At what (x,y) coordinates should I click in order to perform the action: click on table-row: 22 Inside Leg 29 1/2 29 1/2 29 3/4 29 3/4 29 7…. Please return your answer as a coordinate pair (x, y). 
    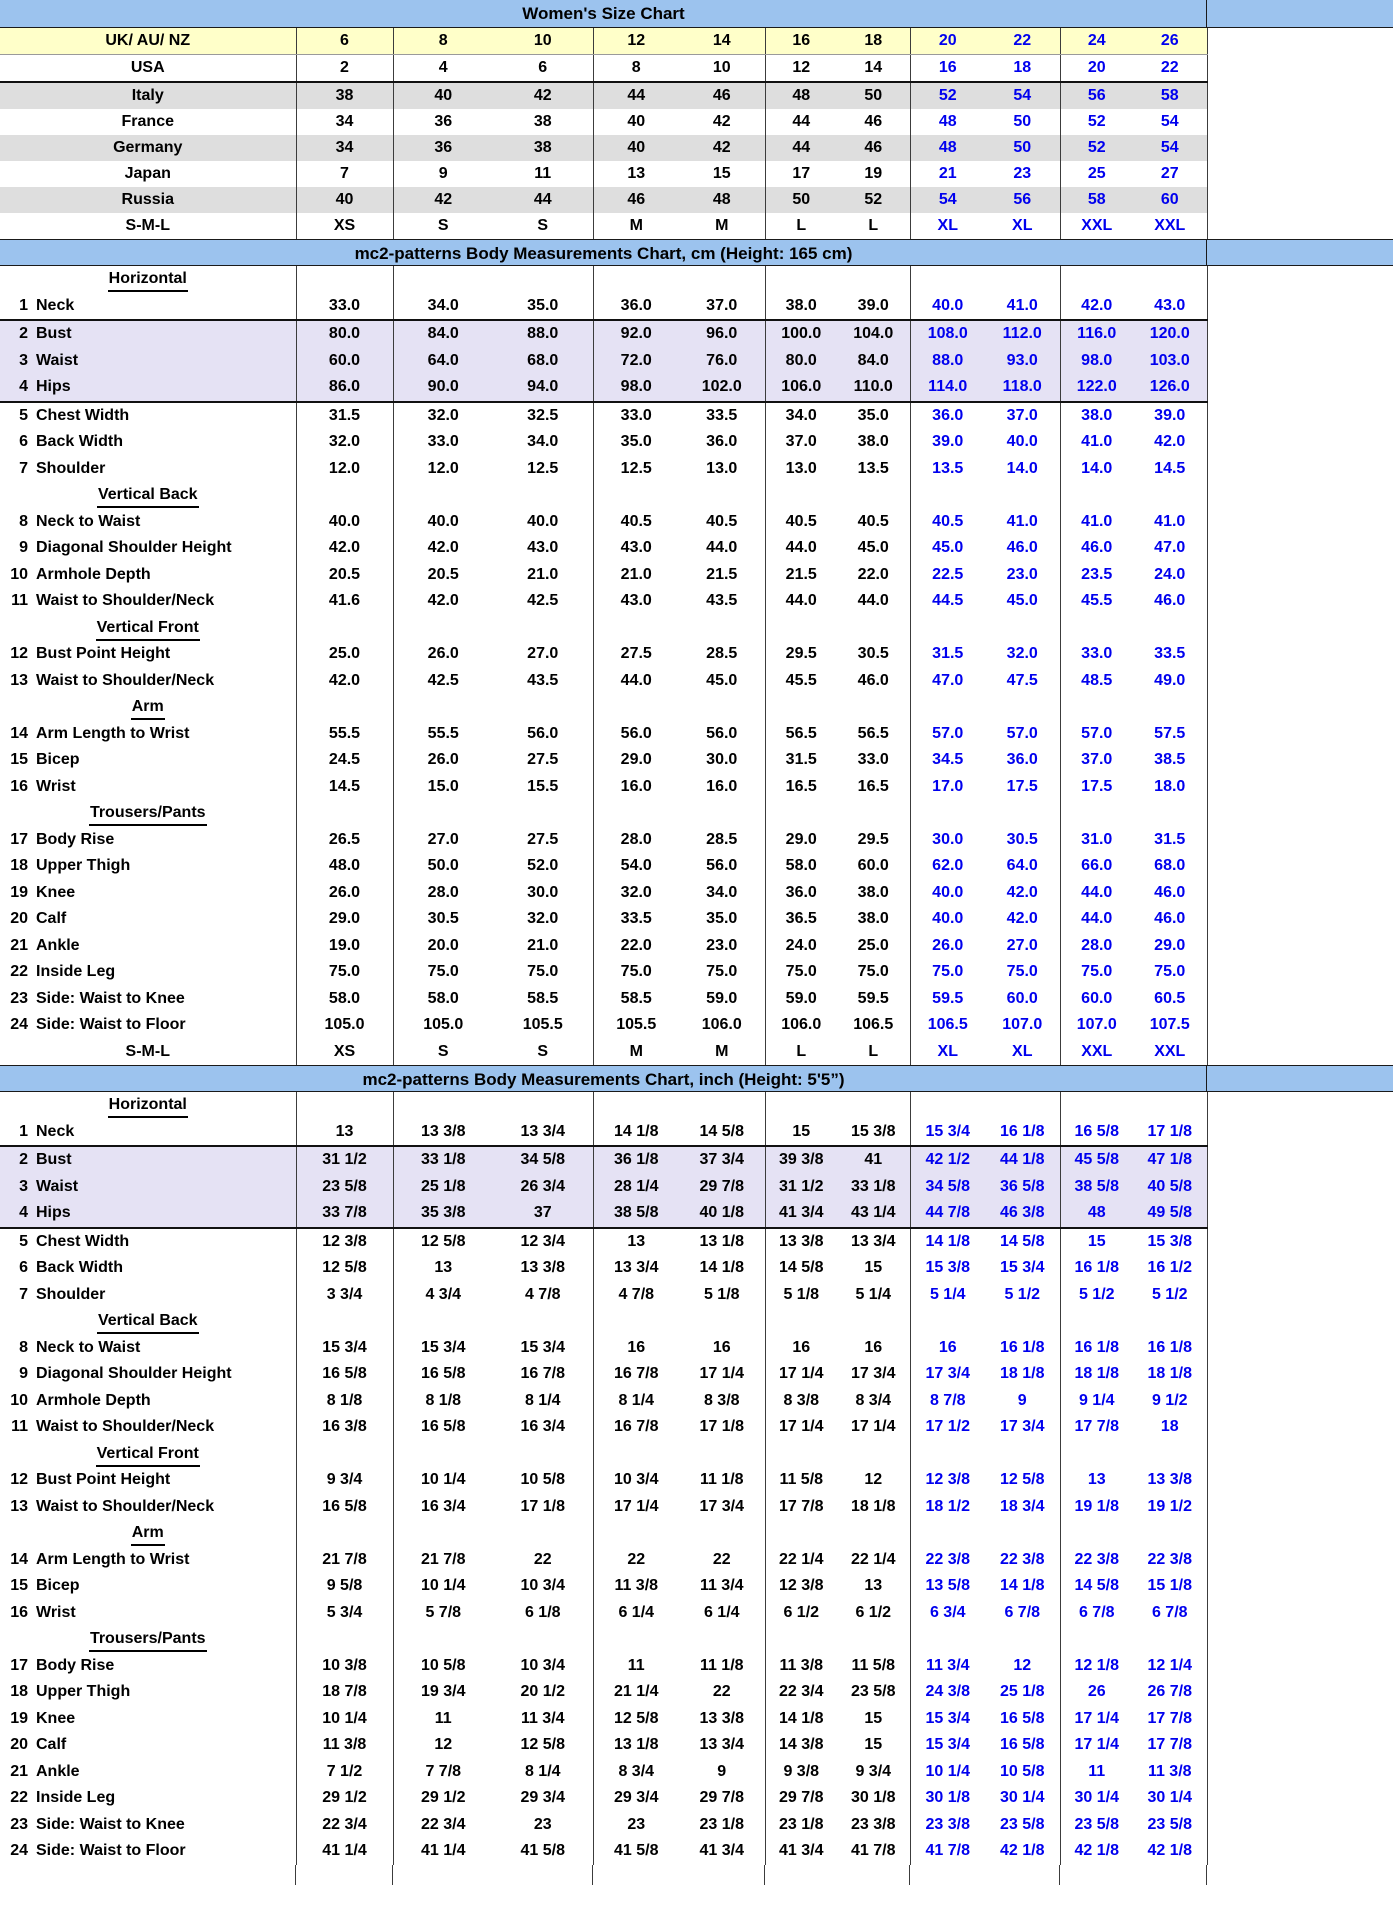
    Looking at the image, I should click on (604, 1798).